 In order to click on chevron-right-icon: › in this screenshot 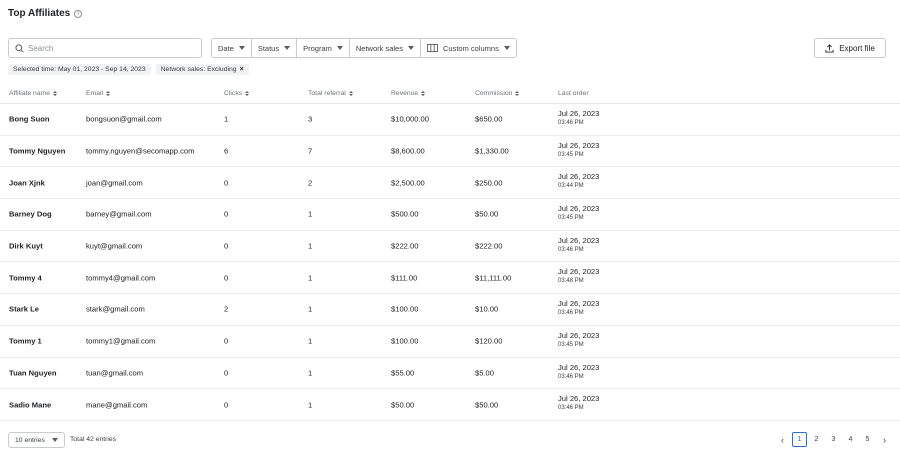, I will do `click(884, 439)`.